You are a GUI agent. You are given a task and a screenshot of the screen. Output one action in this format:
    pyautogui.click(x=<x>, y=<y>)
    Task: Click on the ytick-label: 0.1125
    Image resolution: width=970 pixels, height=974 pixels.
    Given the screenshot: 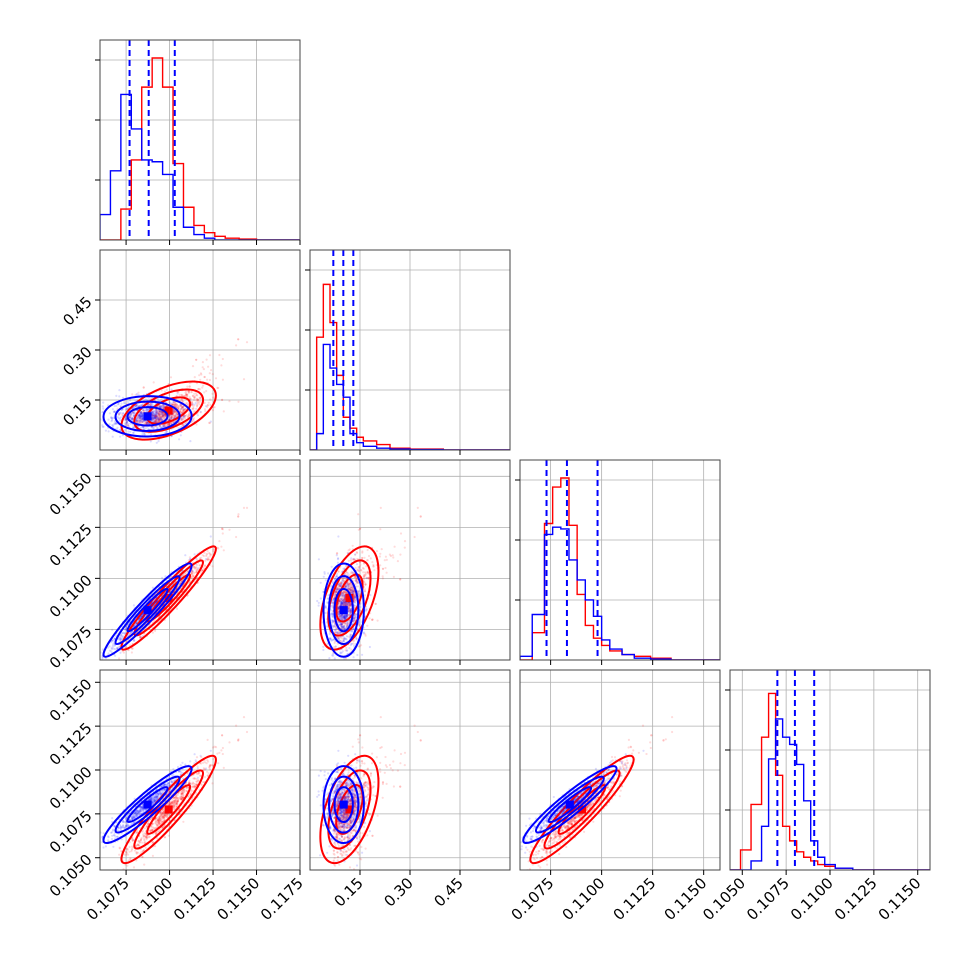 What is the action you would take?
    pyautogui.click(x=71, y=545)
    